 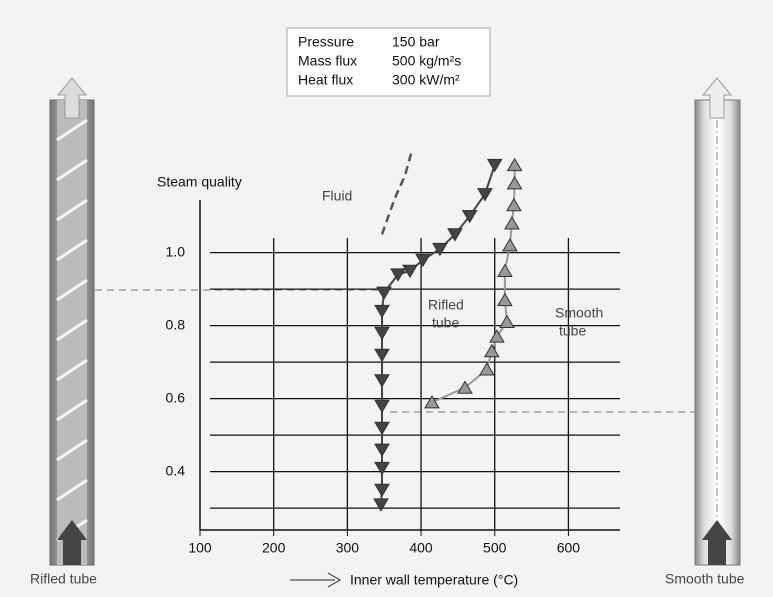 What do you see at coordinates (315, 580) in the screenshot?
I see `axis-arrow` at bounding box center [315, 580].